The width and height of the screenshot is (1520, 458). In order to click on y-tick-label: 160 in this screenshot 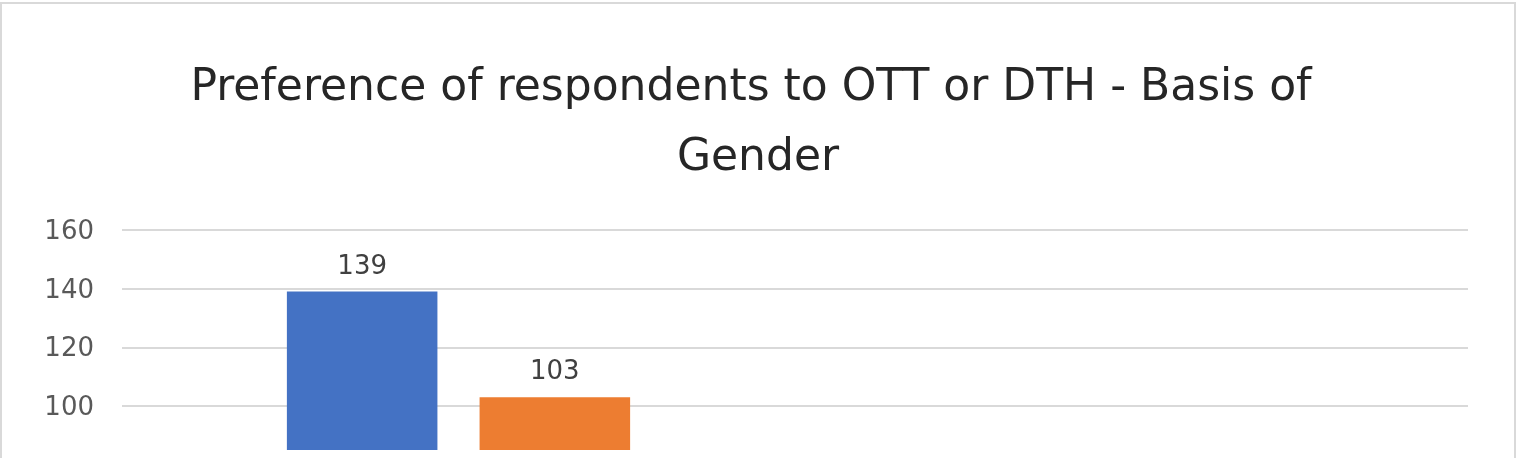, I will do `click(69, 230)`.